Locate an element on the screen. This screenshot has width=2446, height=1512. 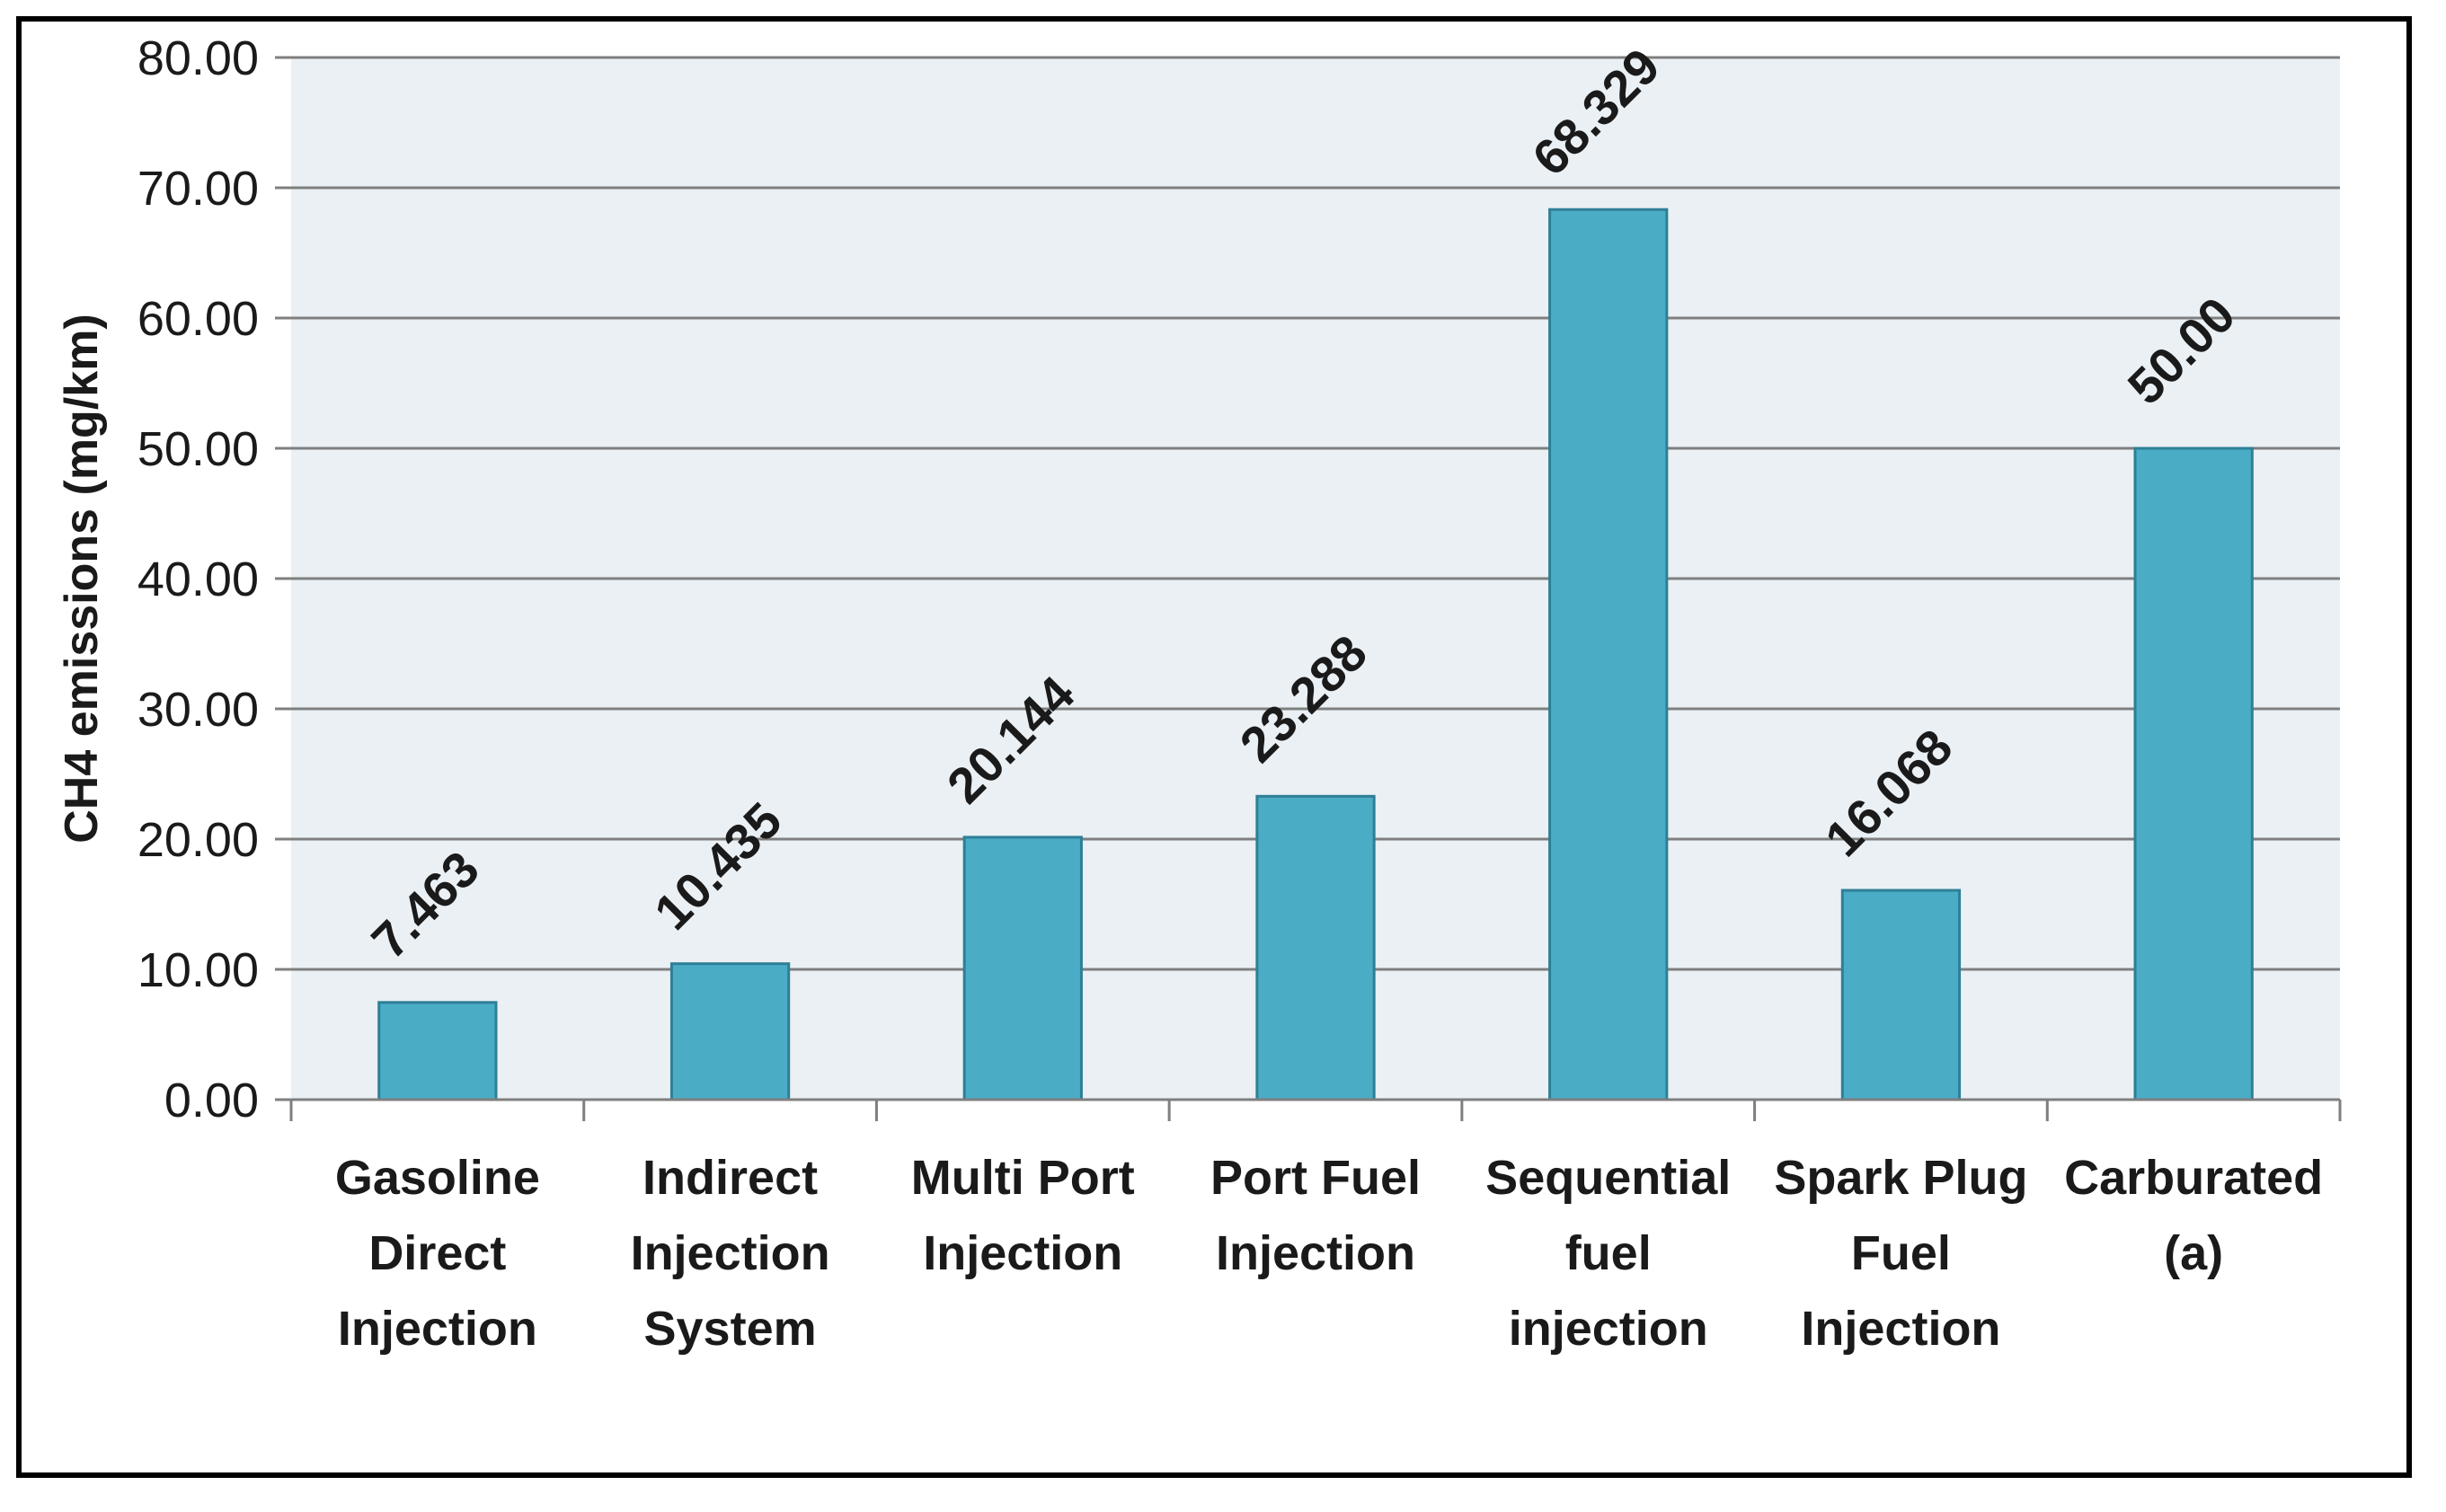
category-label: Carburated is located at coordinates (2193, 1178).